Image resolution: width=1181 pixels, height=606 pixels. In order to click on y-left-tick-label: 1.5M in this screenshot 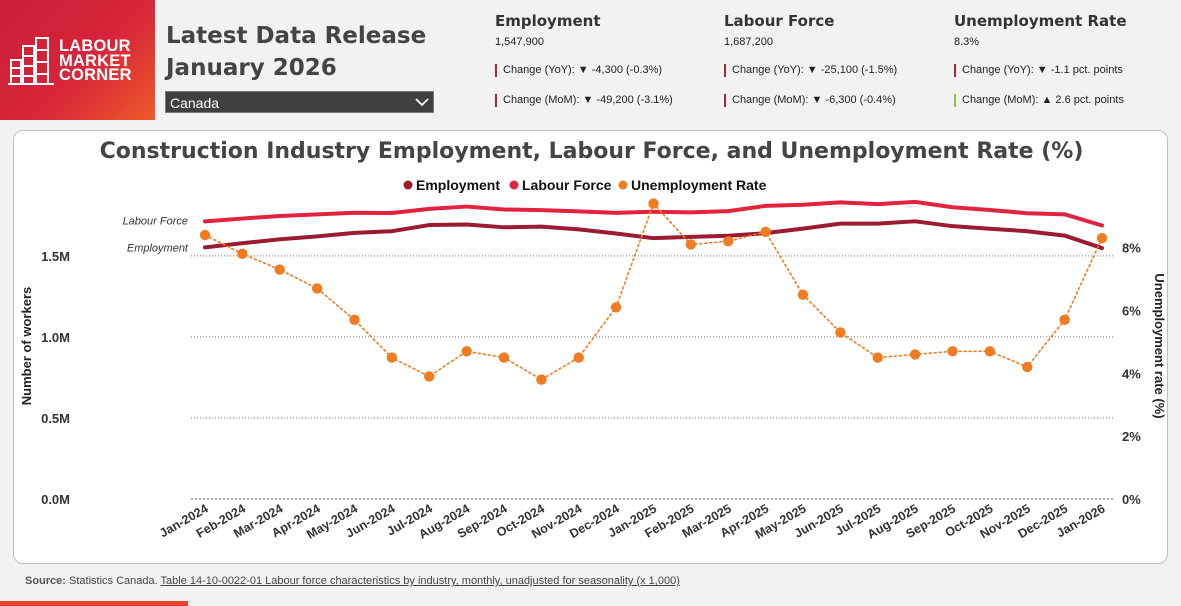, I will do `click(55, 256)`.